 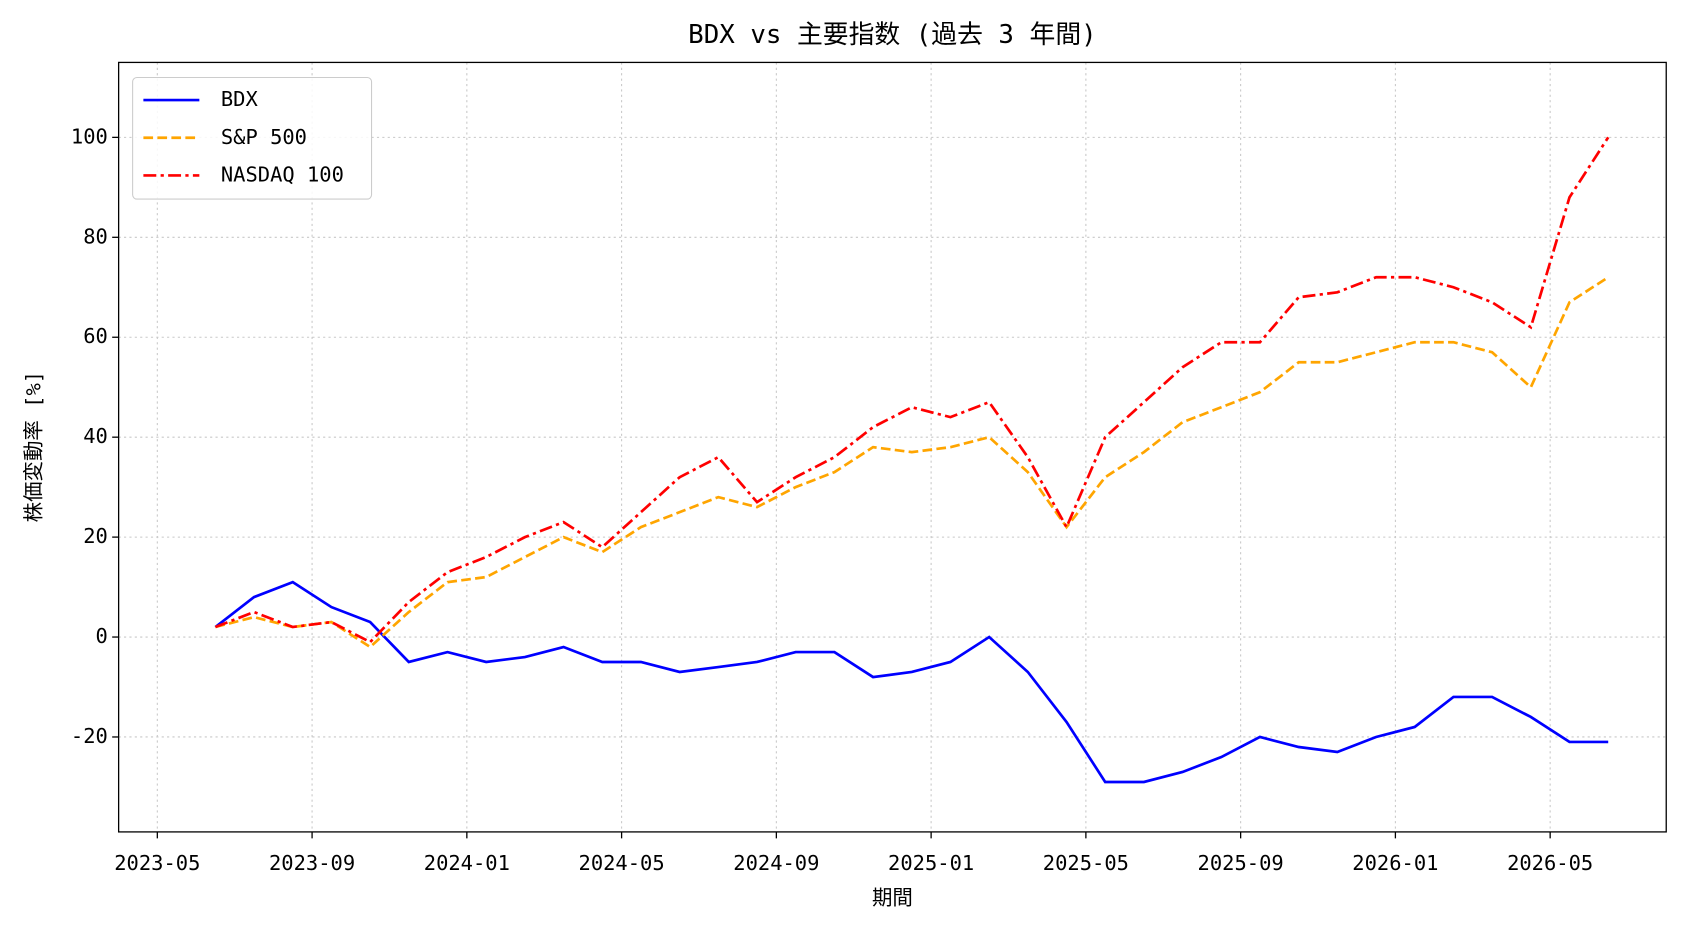 What do you see at coordinates (1395, 863) in the screenshot?
I see `x-tick-label: 2026-01` at bounding box center [1395, 863].